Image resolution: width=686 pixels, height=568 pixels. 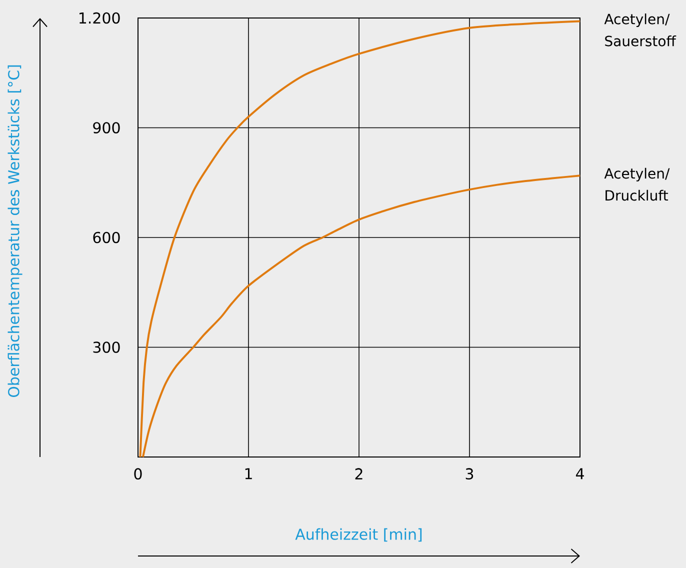 I want to click on y-tick-label: 1.200, so click(x=100, y=18).